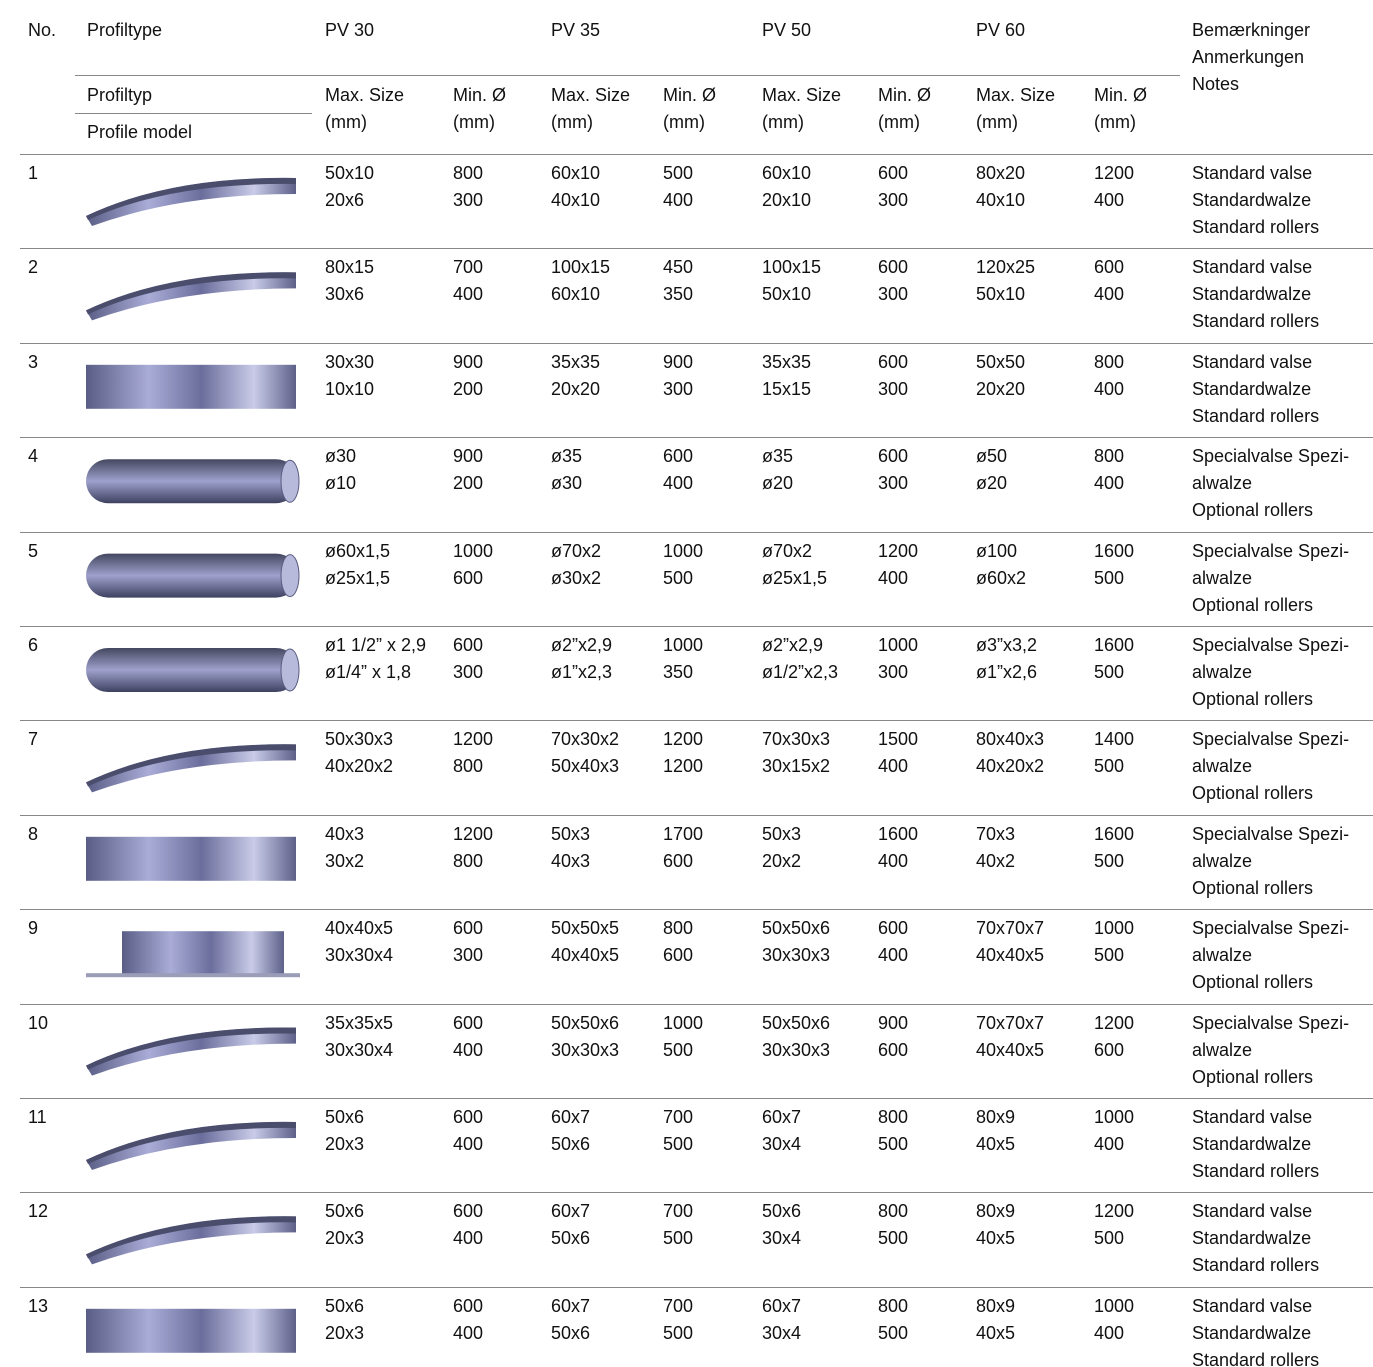 This screenshot has height=1367, width=1373. I want to click on size-value: 70x3, so click(996, 833).